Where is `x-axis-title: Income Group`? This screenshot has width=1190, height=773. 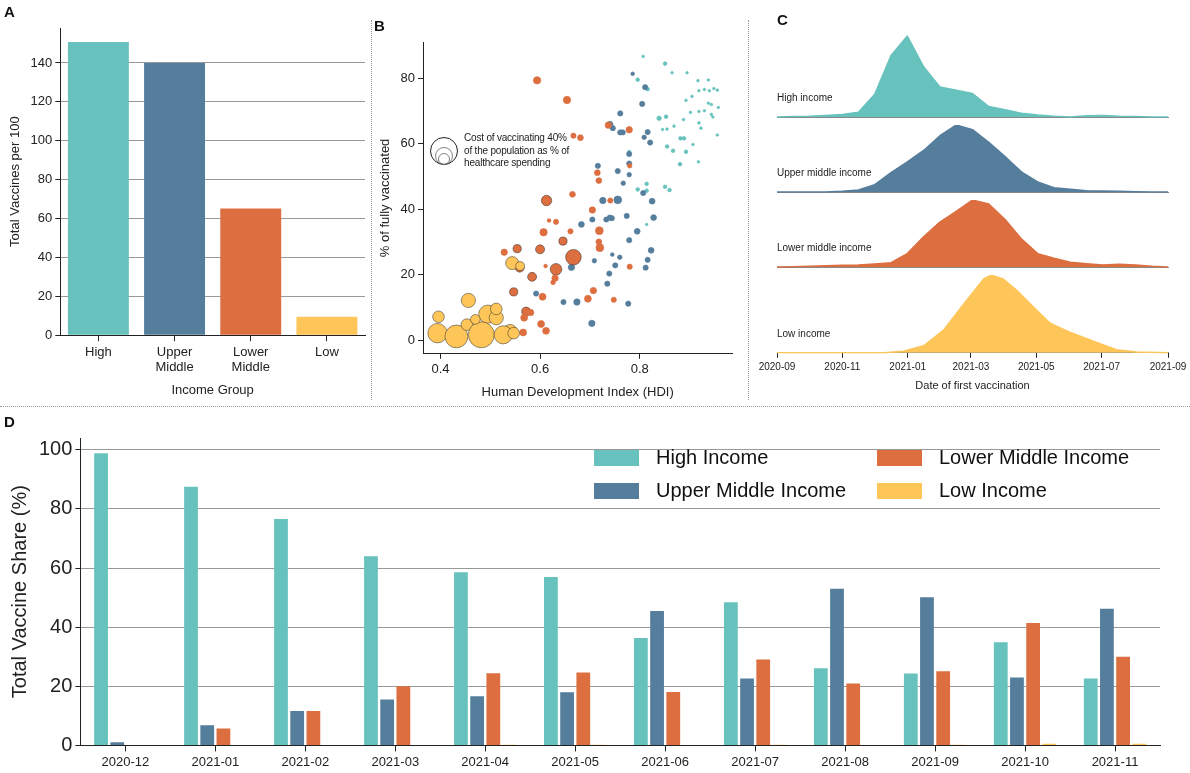 x-axis-title: Income Group is located at coordinates (212, 389).